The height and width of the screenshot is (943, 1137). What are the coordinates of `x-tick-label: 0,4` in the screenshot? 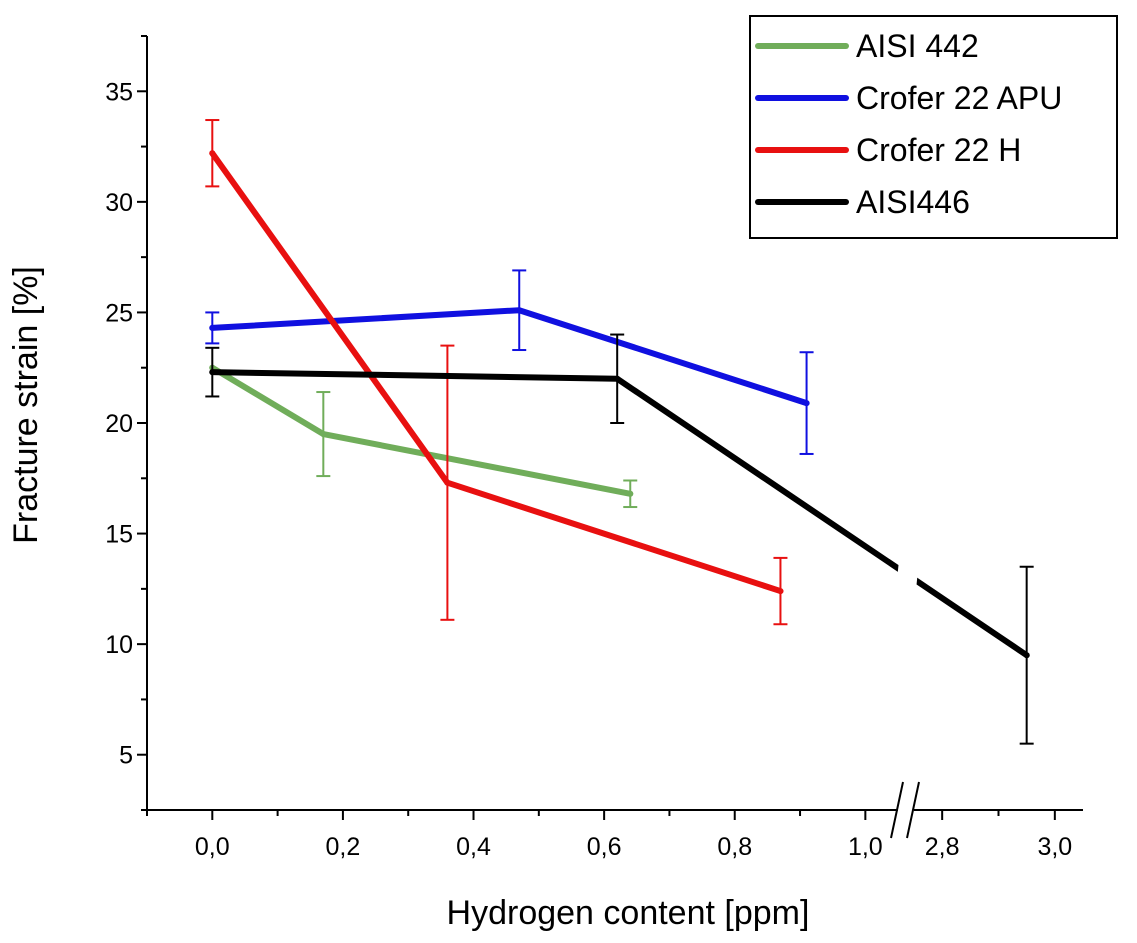 It's located at (473, 847).